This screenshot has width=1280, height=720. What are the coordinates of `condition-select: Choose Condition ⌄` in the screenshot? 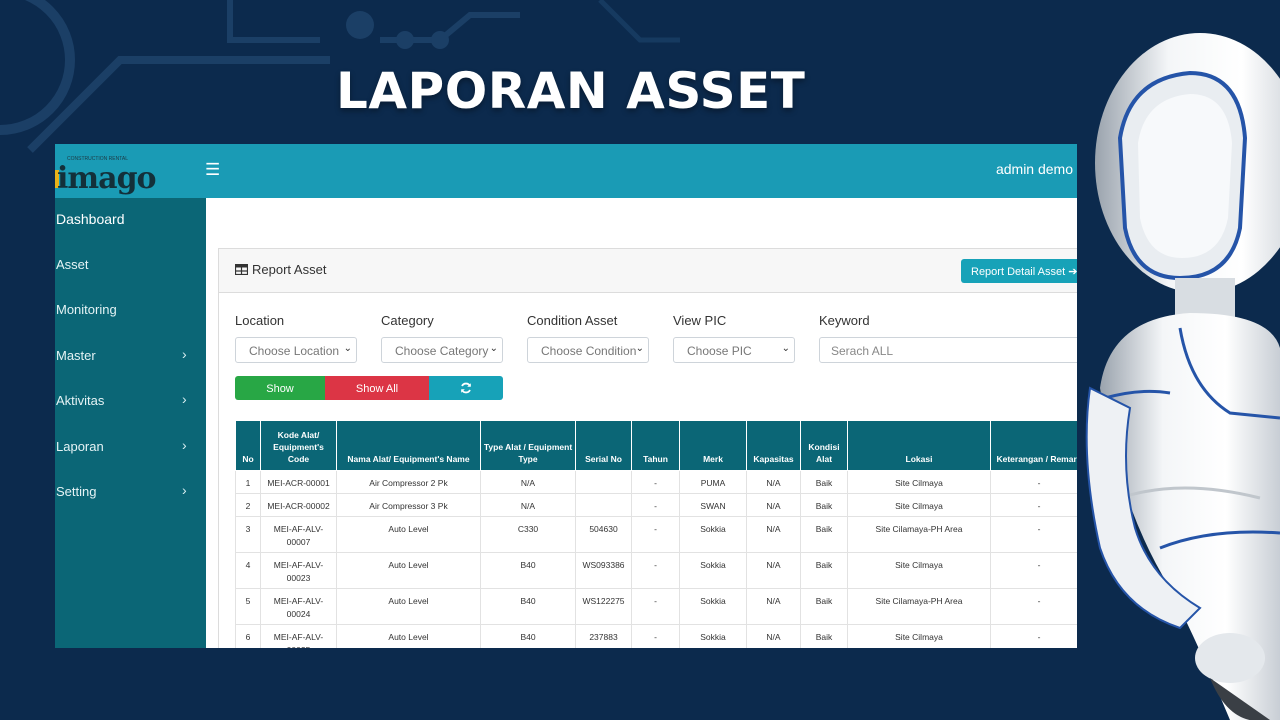 It's located at (588, 350).